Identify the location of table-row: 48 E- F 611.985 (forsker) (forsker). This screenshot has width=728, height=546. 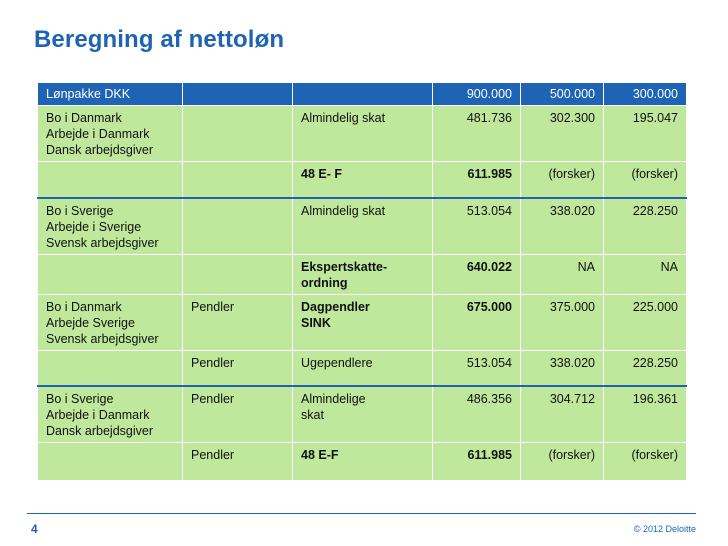
(362, 179).